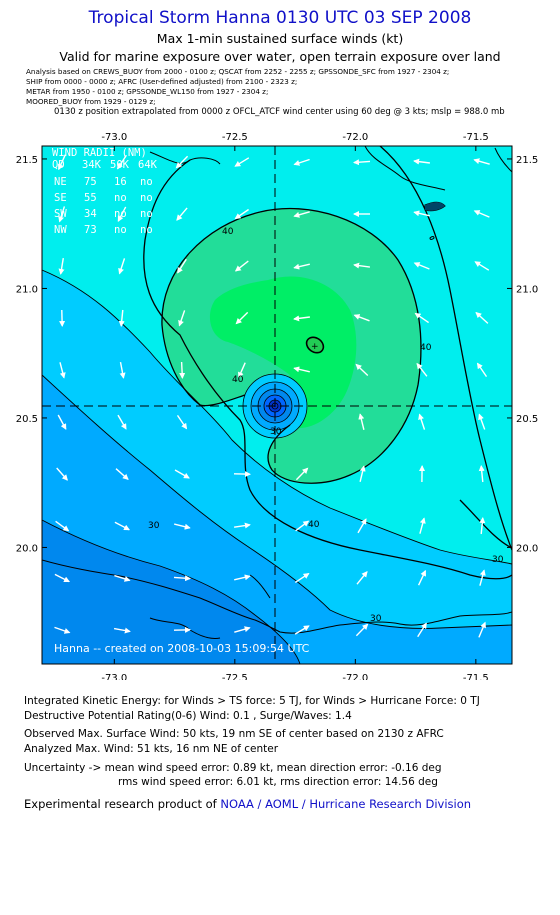 This screenshot has height=915, width=560. What do you see at coordinates (315, 345) in the screenshot?
I see `max-wind-contour` at bounding box center [315, 345].